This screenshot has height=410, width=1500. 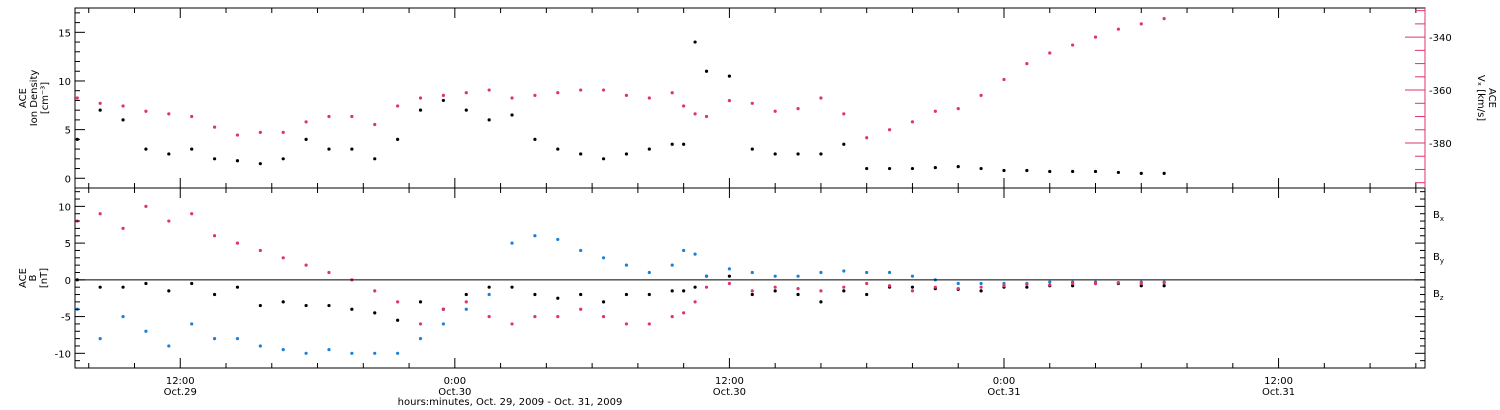 What do you see at coordinates (180, 381) in the screenshot?
I see `x-tick-label-time: 12:00` at bounding box center [180, 381].